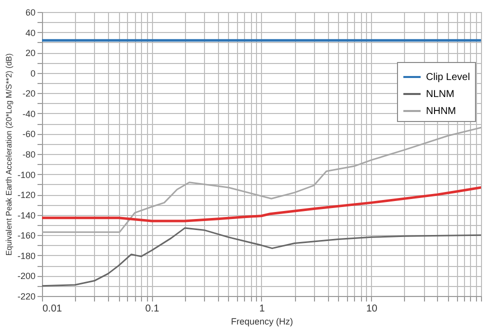 This screenshot has height=328, width=488. What do you see at coordinates (372, 309) in the screenshot?
I see `x-tick-label: 10` at bounding box center [372, 309].